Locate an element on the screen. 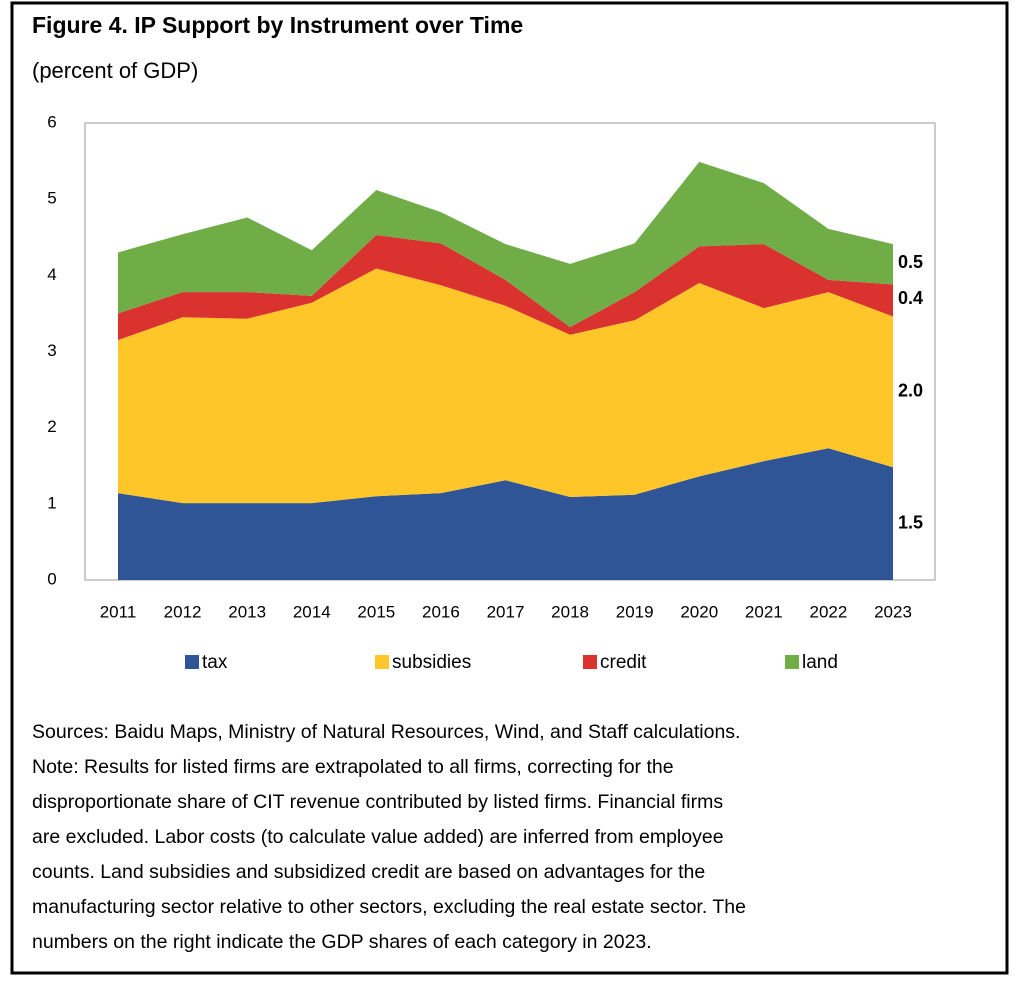 This screenshot has width=1019, height=986. legend-label: credit is located at coordinates (623, 662).